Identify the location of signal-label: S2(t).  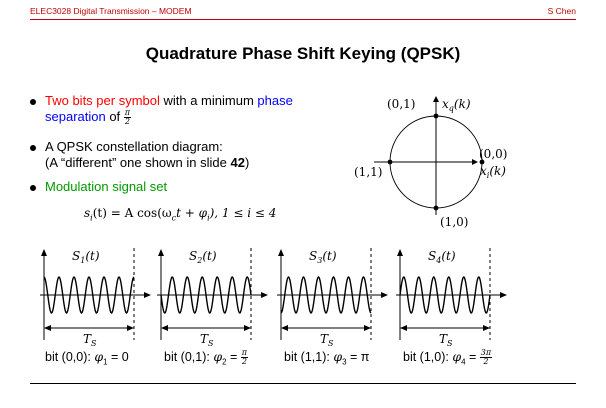
(203, 257).